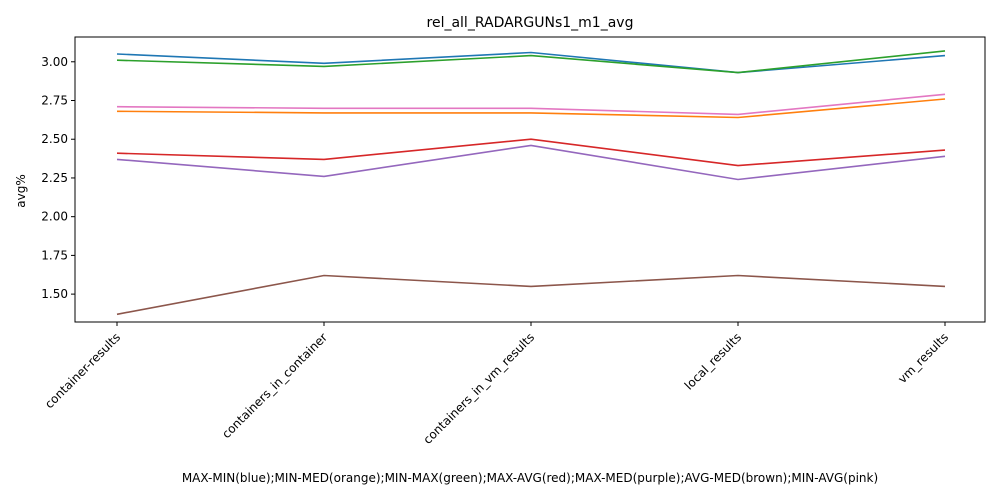  What do you see at coordinates (54, 217) in the screenshot?
I see `y-tick-label: 2.00` at bounding box center [54, 217].